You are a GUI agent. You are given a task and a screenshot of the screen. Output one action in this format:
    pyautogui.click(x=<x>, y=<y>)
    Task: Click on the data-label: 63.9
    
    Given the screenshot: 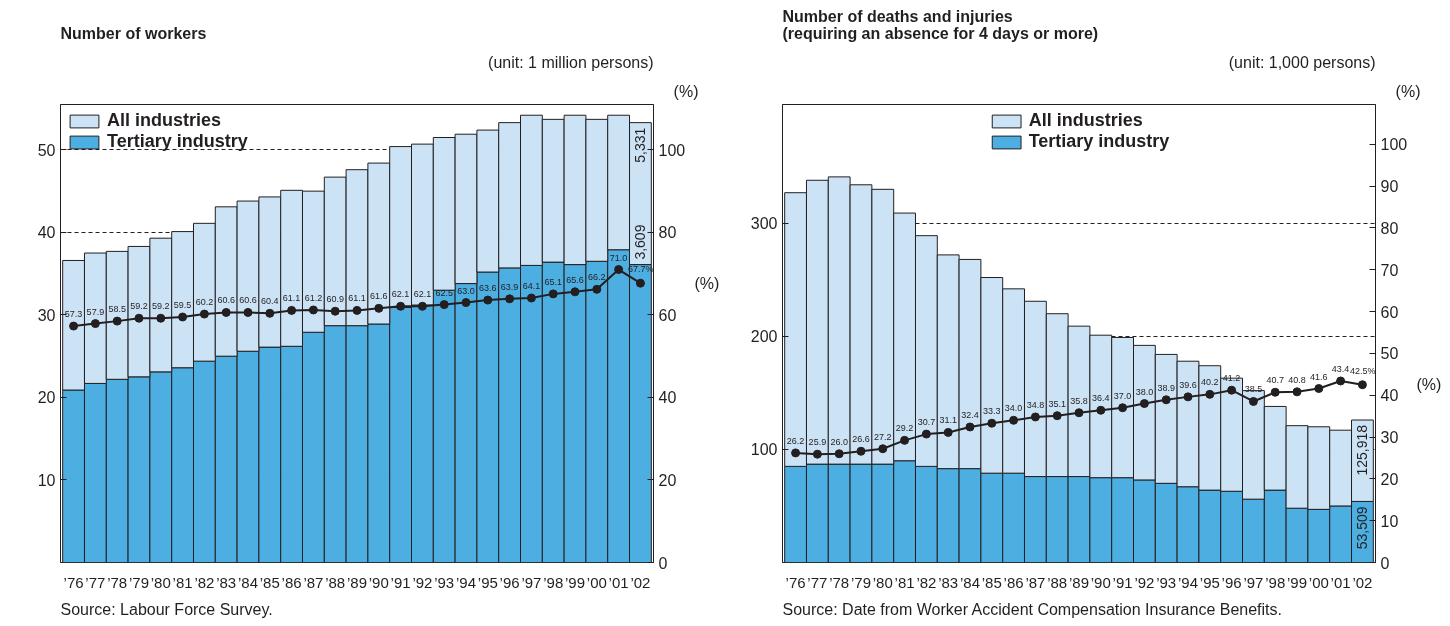 What is the action you would take?
    pyautogui.click(x=509, y=286)
    